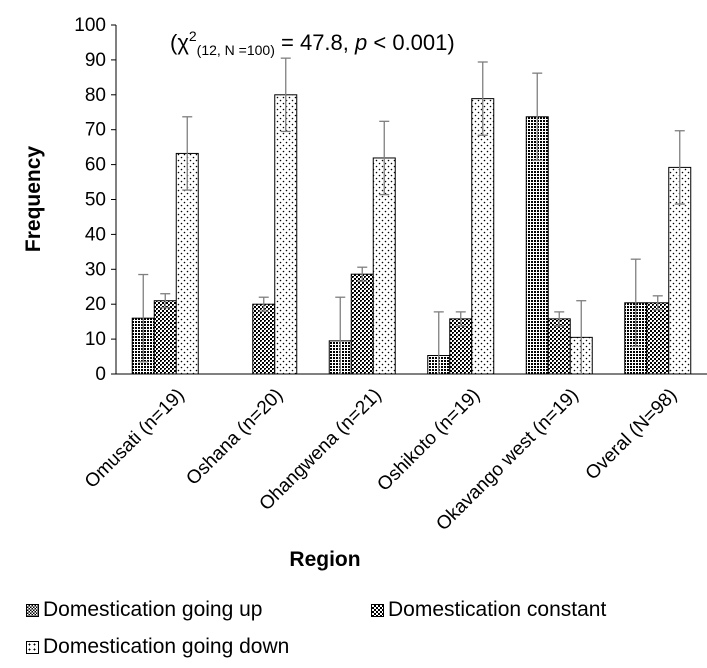 This screenshot has width=707, height=668. What do you see at coordinates (95, 304) in the screenshot?
I see `y-tick-label: 20` at bounding box center [95, 304].